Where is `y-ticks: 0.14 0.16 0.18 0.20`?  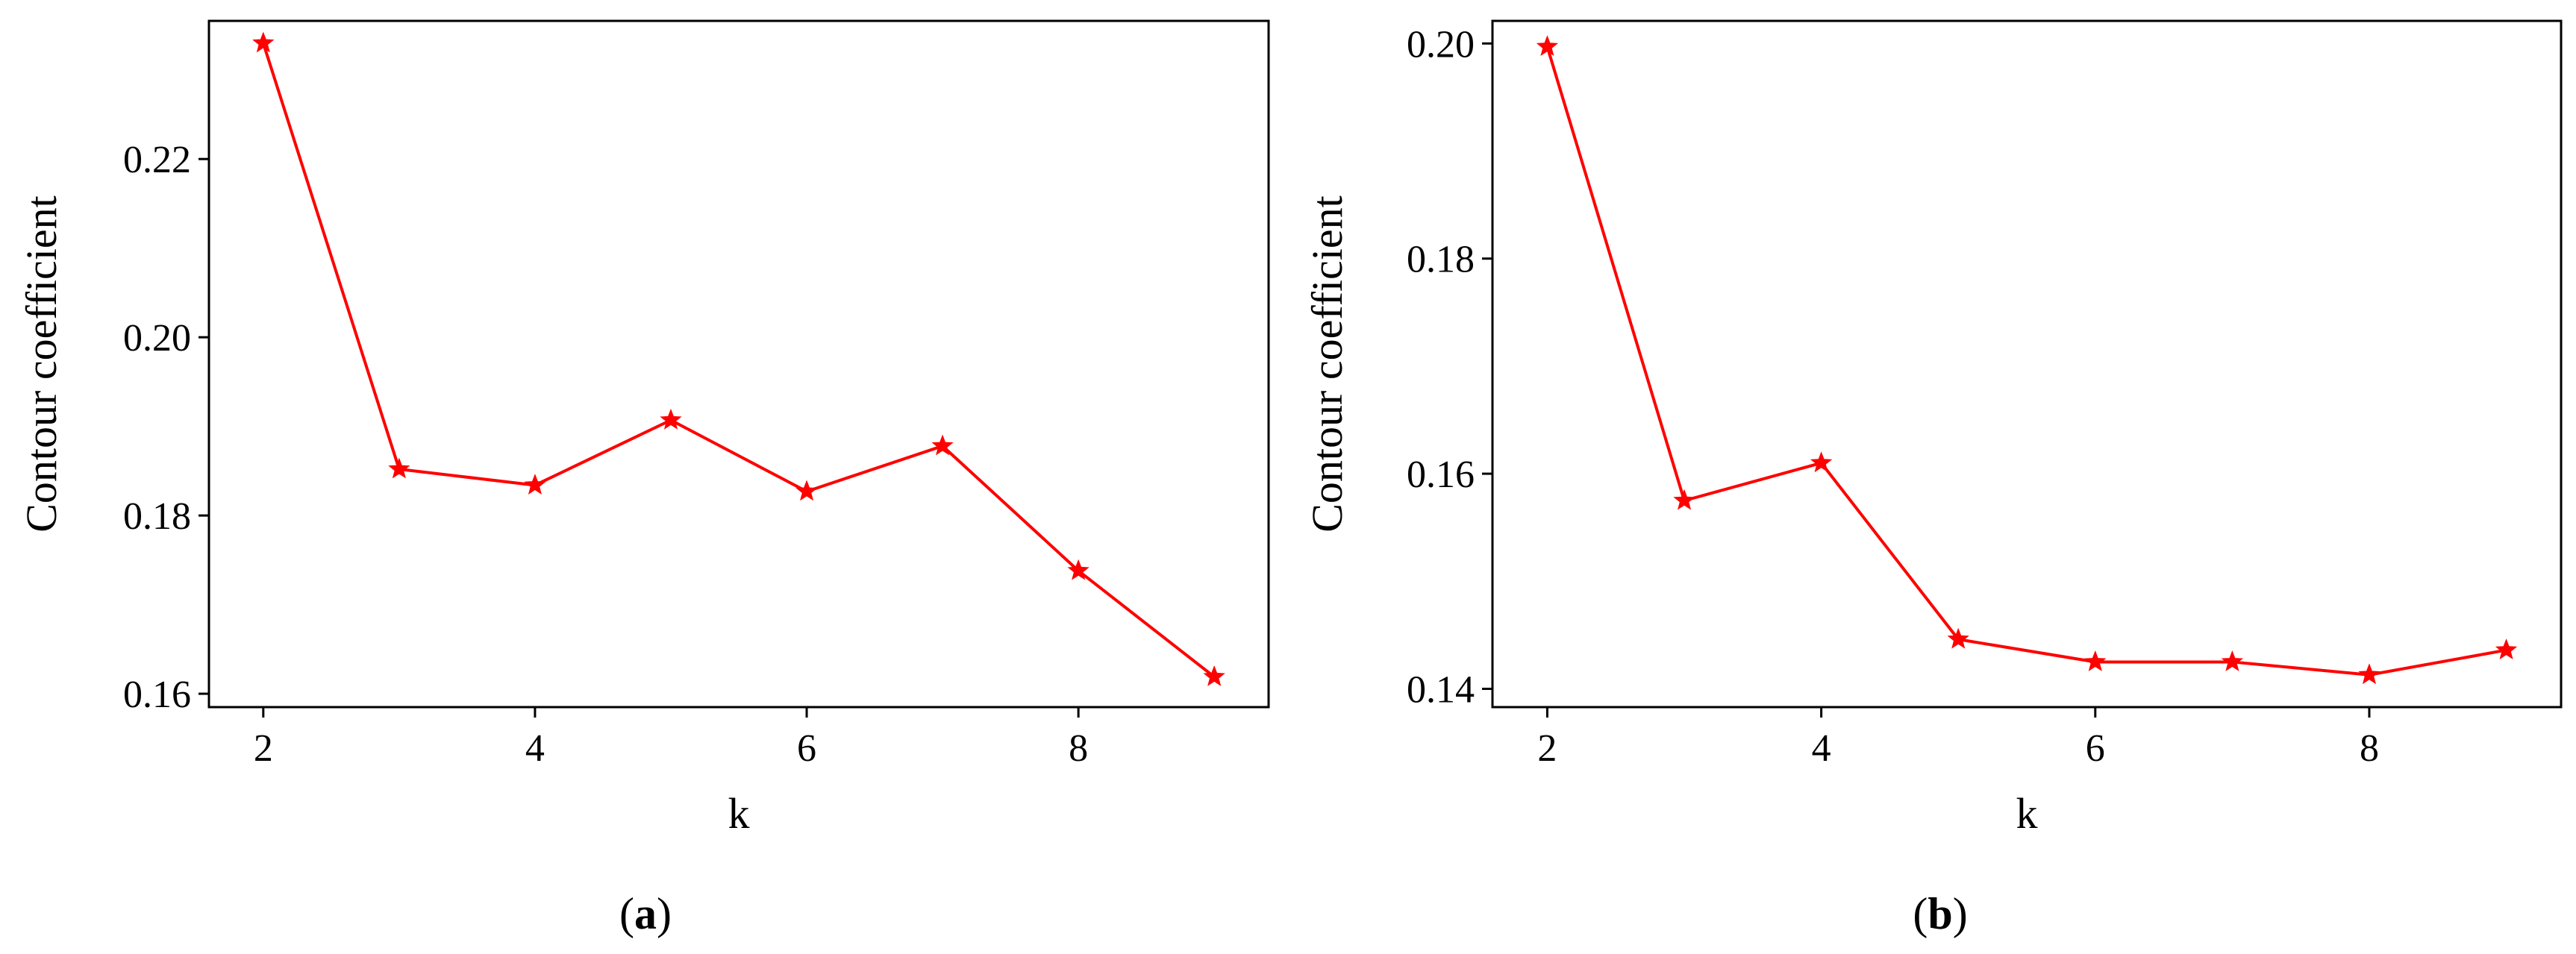
y-ticks: 0.14 0.16 0.18 0.20 is located at coordinates (1449, 367).